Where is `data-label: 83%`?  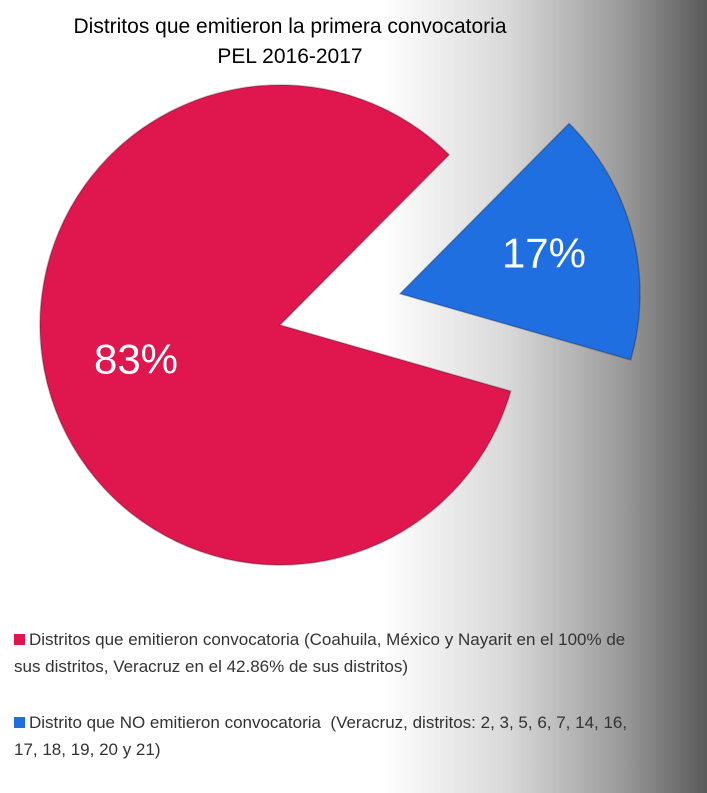
data-label: 83% is located at coordinates (136, 359).